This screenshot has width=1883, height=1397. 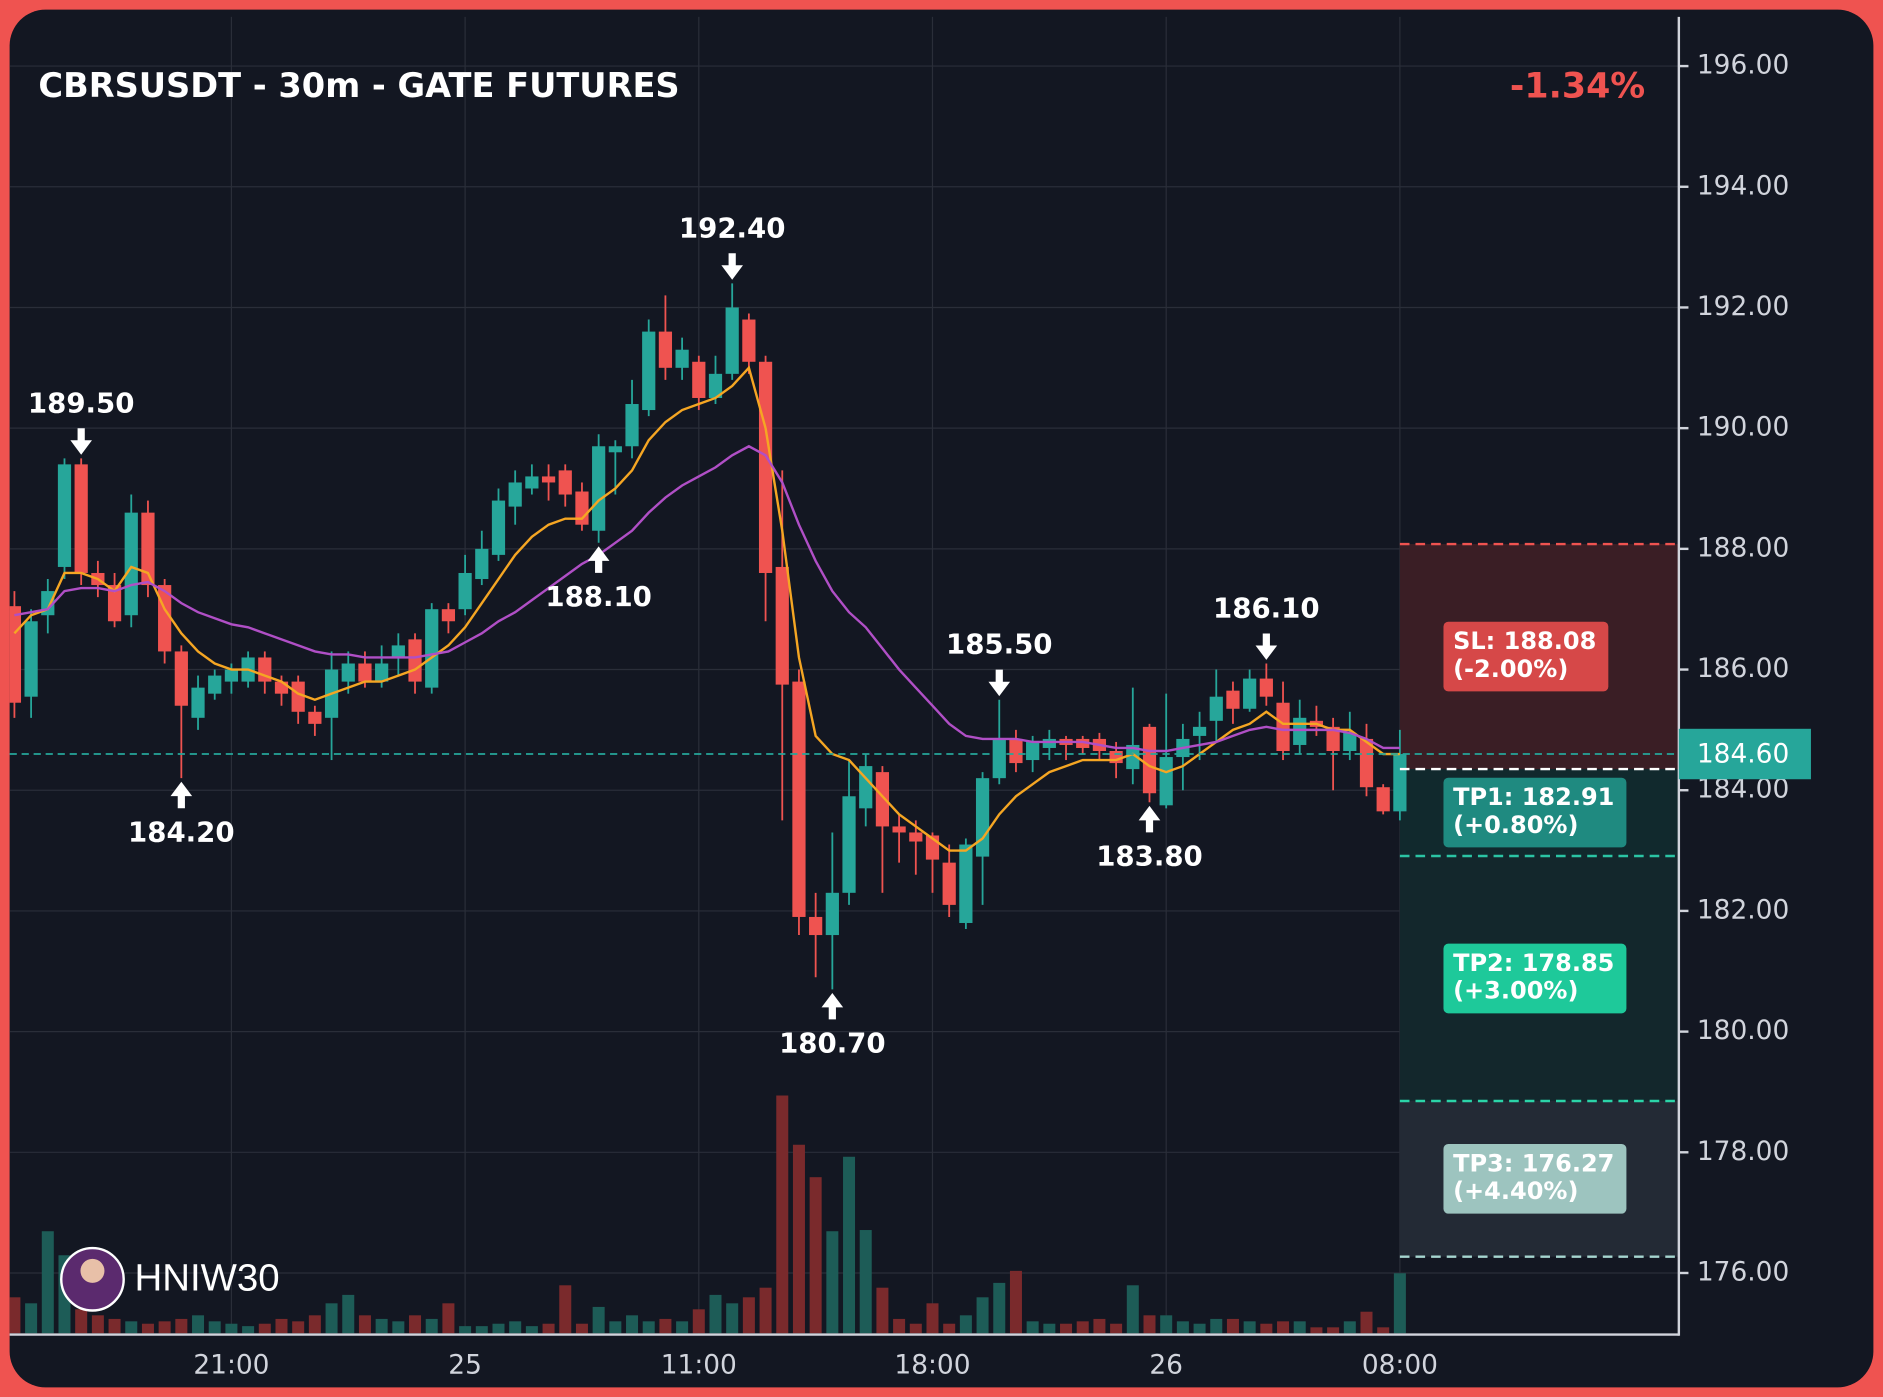 What do you see at coordinates (358, 85) in the screenshot?
I see `chart-title: CBRSUSDT - 30m - GATE FUTURES` at bounding box center [358, 85].